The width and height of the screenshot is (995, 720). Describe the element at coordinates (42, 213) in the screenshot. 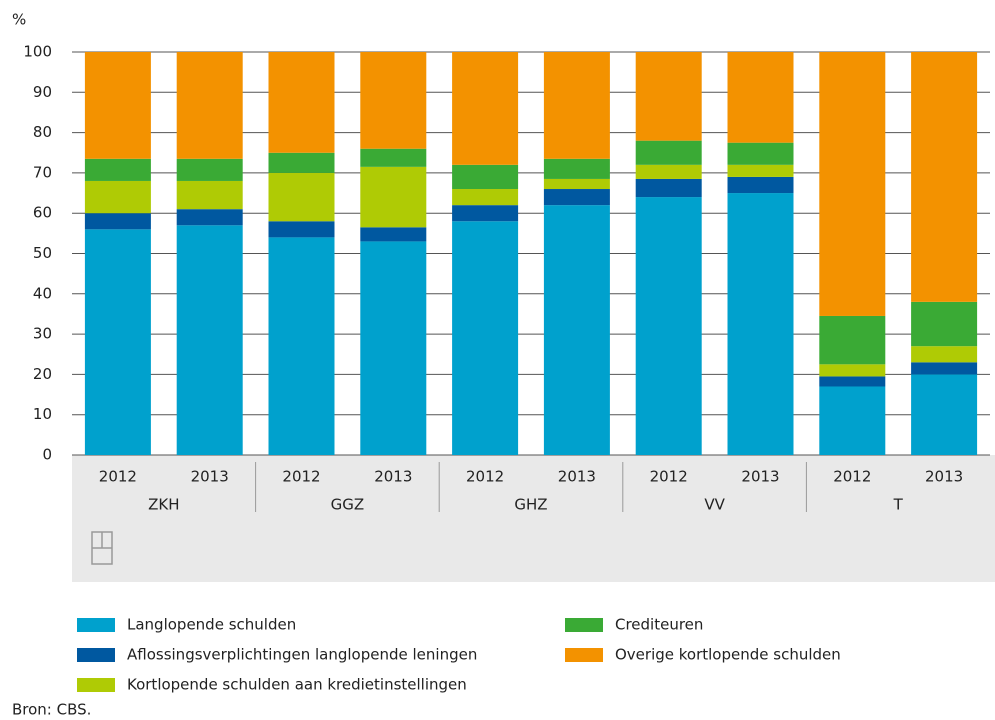

I see `y-tick-label: 60` at that location.